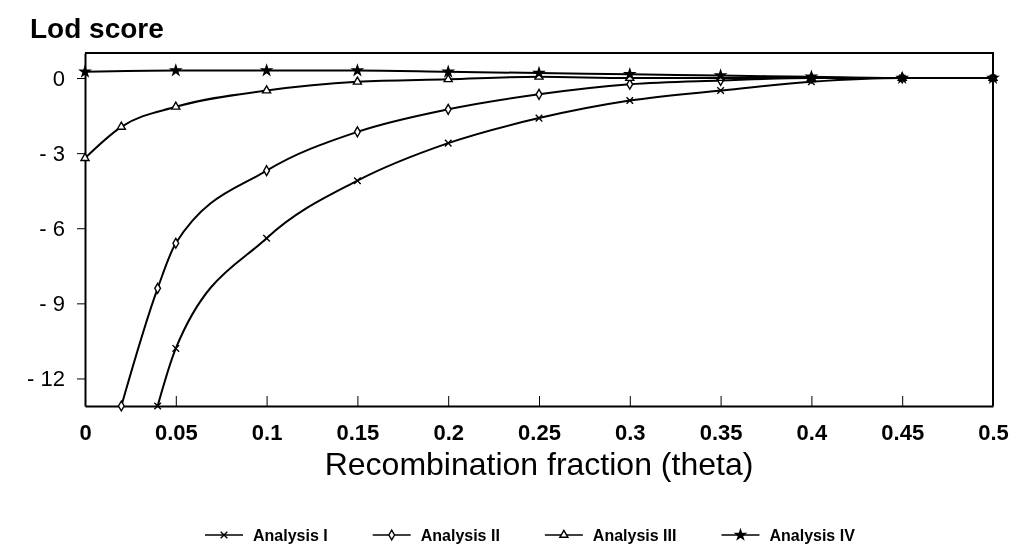 The height and width of the screenshot is (553, 1014). I want to click on y-axis-title: Lod score, so click(97, 28).